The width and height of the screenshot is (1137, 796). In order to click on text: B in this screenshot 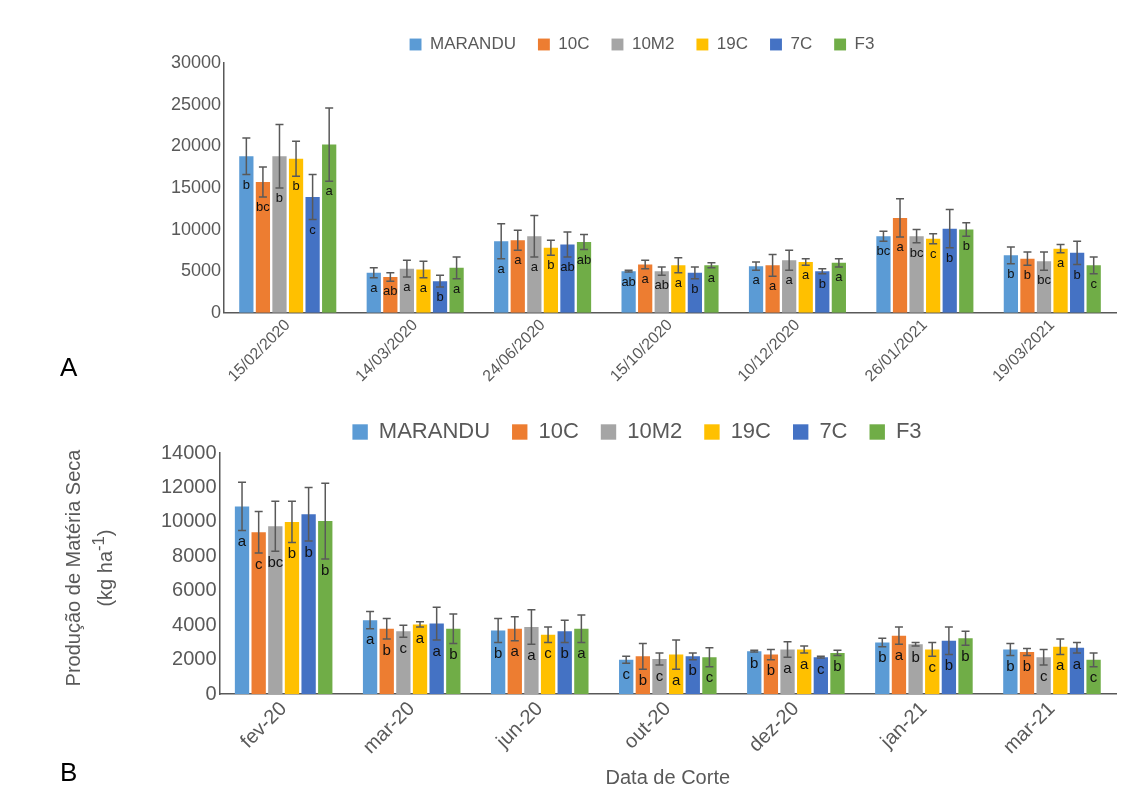, I will do `click(69, 772)`.